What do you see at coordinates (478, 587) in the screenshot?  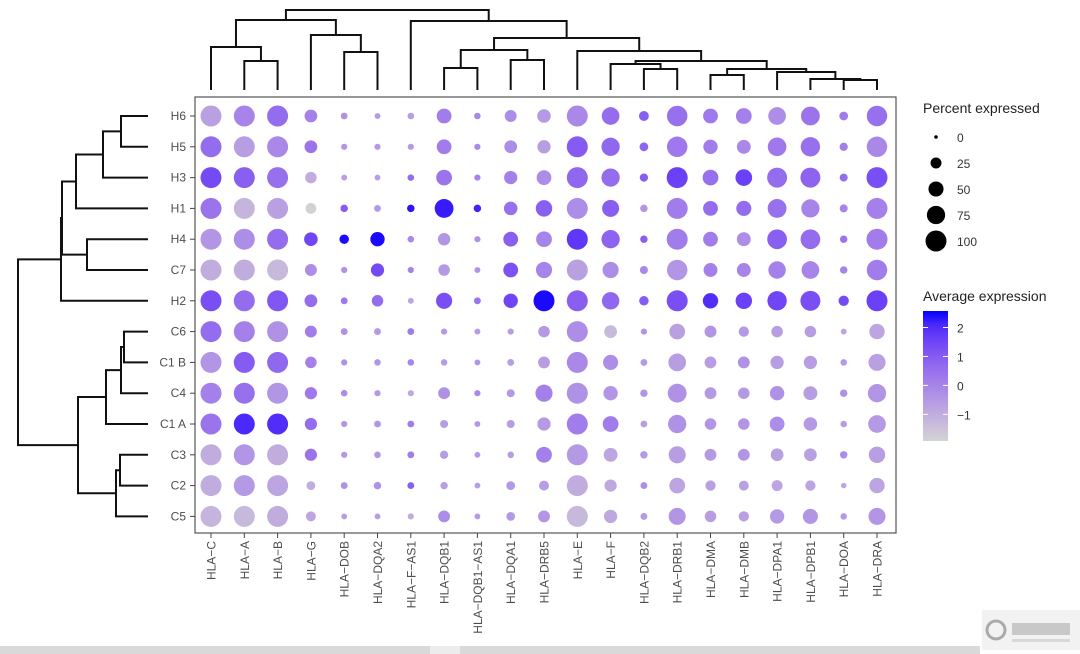 I see `column-label: HLA−DQB1−AS1` at bounding box center [478, 587].